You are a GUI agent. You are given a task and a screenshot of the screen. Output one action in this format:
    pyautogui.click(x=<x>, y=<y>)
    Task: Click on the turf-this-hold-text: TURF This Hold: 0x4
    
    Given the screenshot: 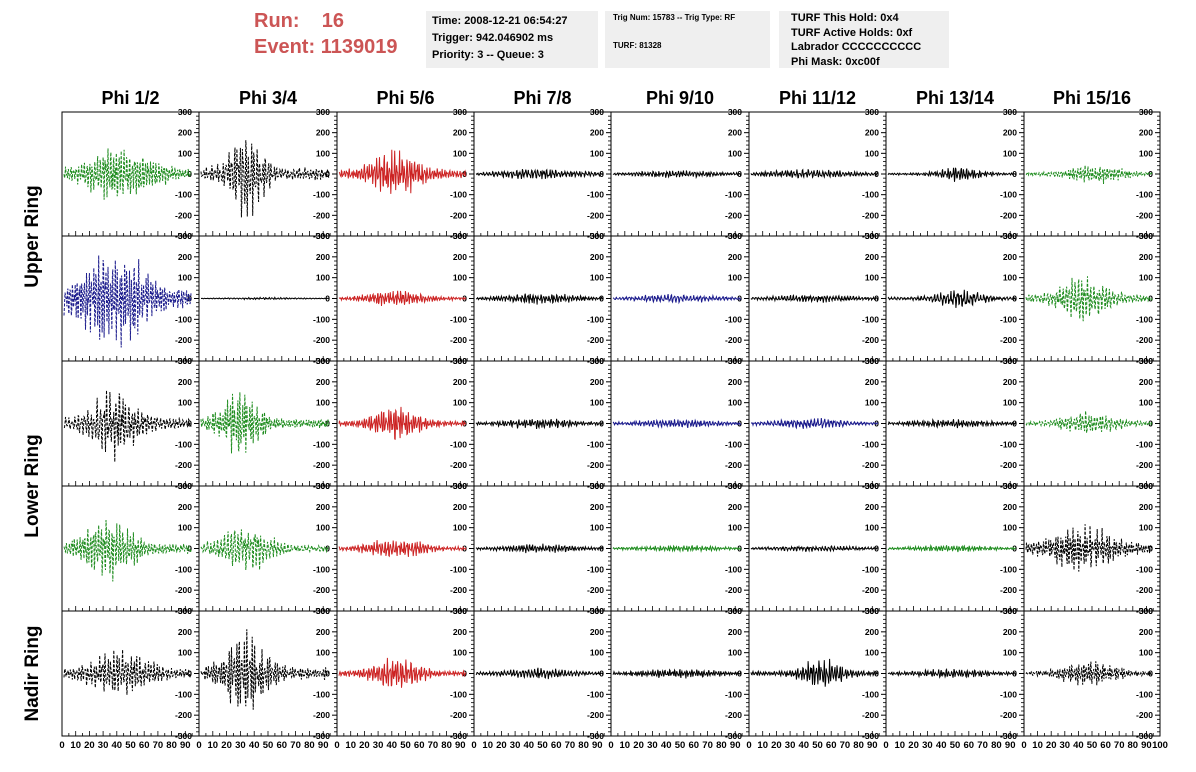 What is the action you would take?
    pyautogui.click(x=845, y=18)
    